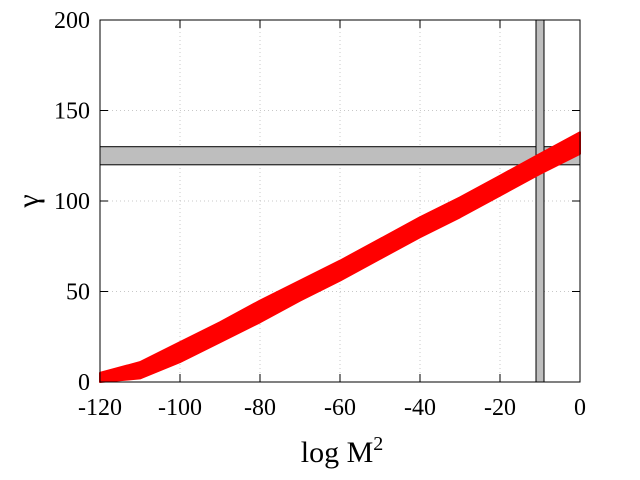 The width and height of the screenshot is (640, 480). What do you see at coordinates (500, 408) in the screenshot?
I see `x-tick-label-5: -20` at bounding box center [500, 408].